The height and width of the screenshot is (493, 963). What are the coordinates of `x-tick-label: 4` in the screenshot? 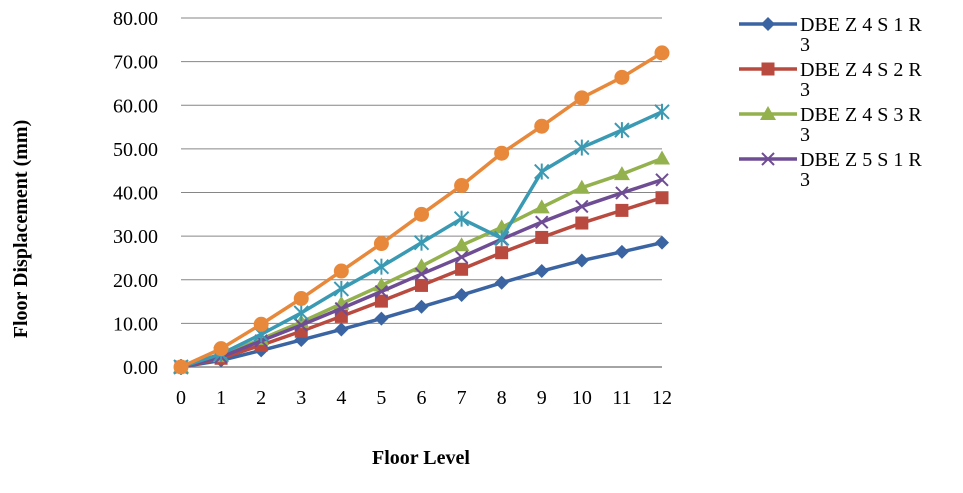 It's located at (341, 398).